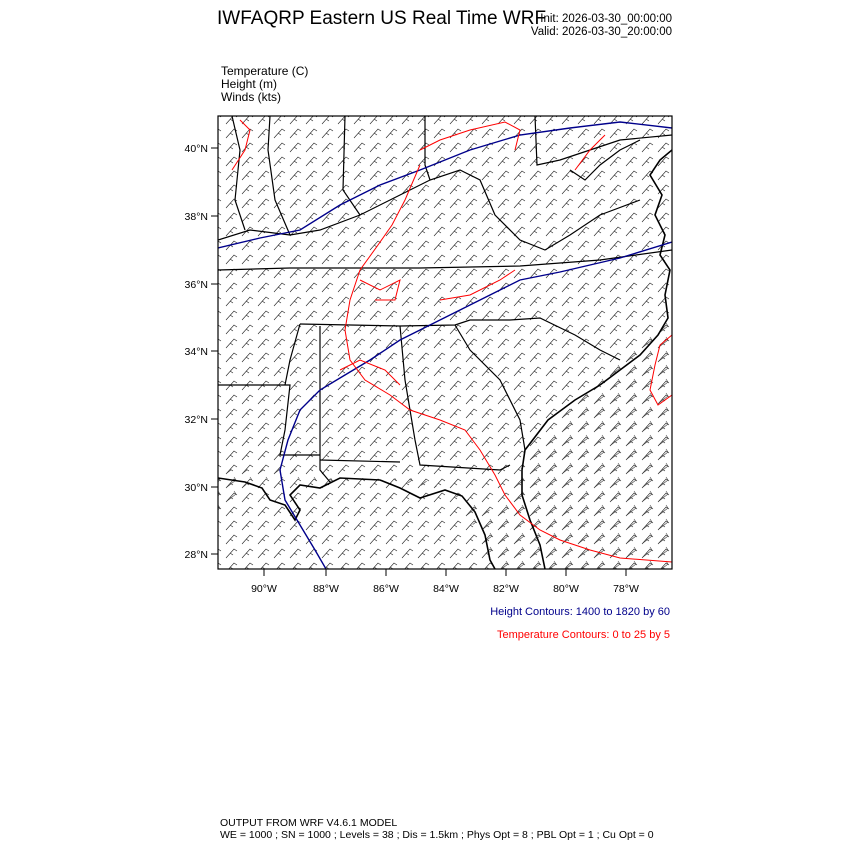 The width and height of the screenshot is (850, 850). Describe the element at coordinates (580, 612) in the screenshot. I see `height-contour-legend: Height Contours: 1400 to 1820 by 60` at that location.